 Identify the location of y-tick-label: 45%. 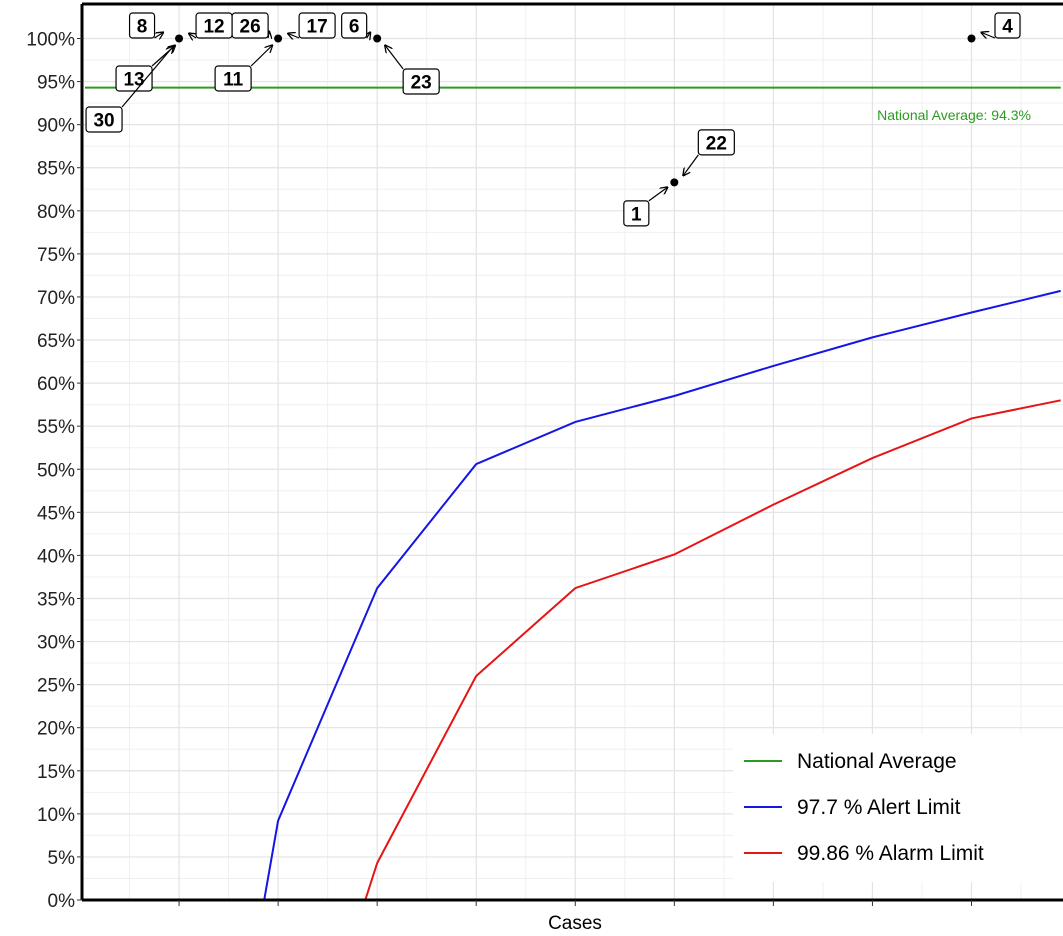
(56, 513).